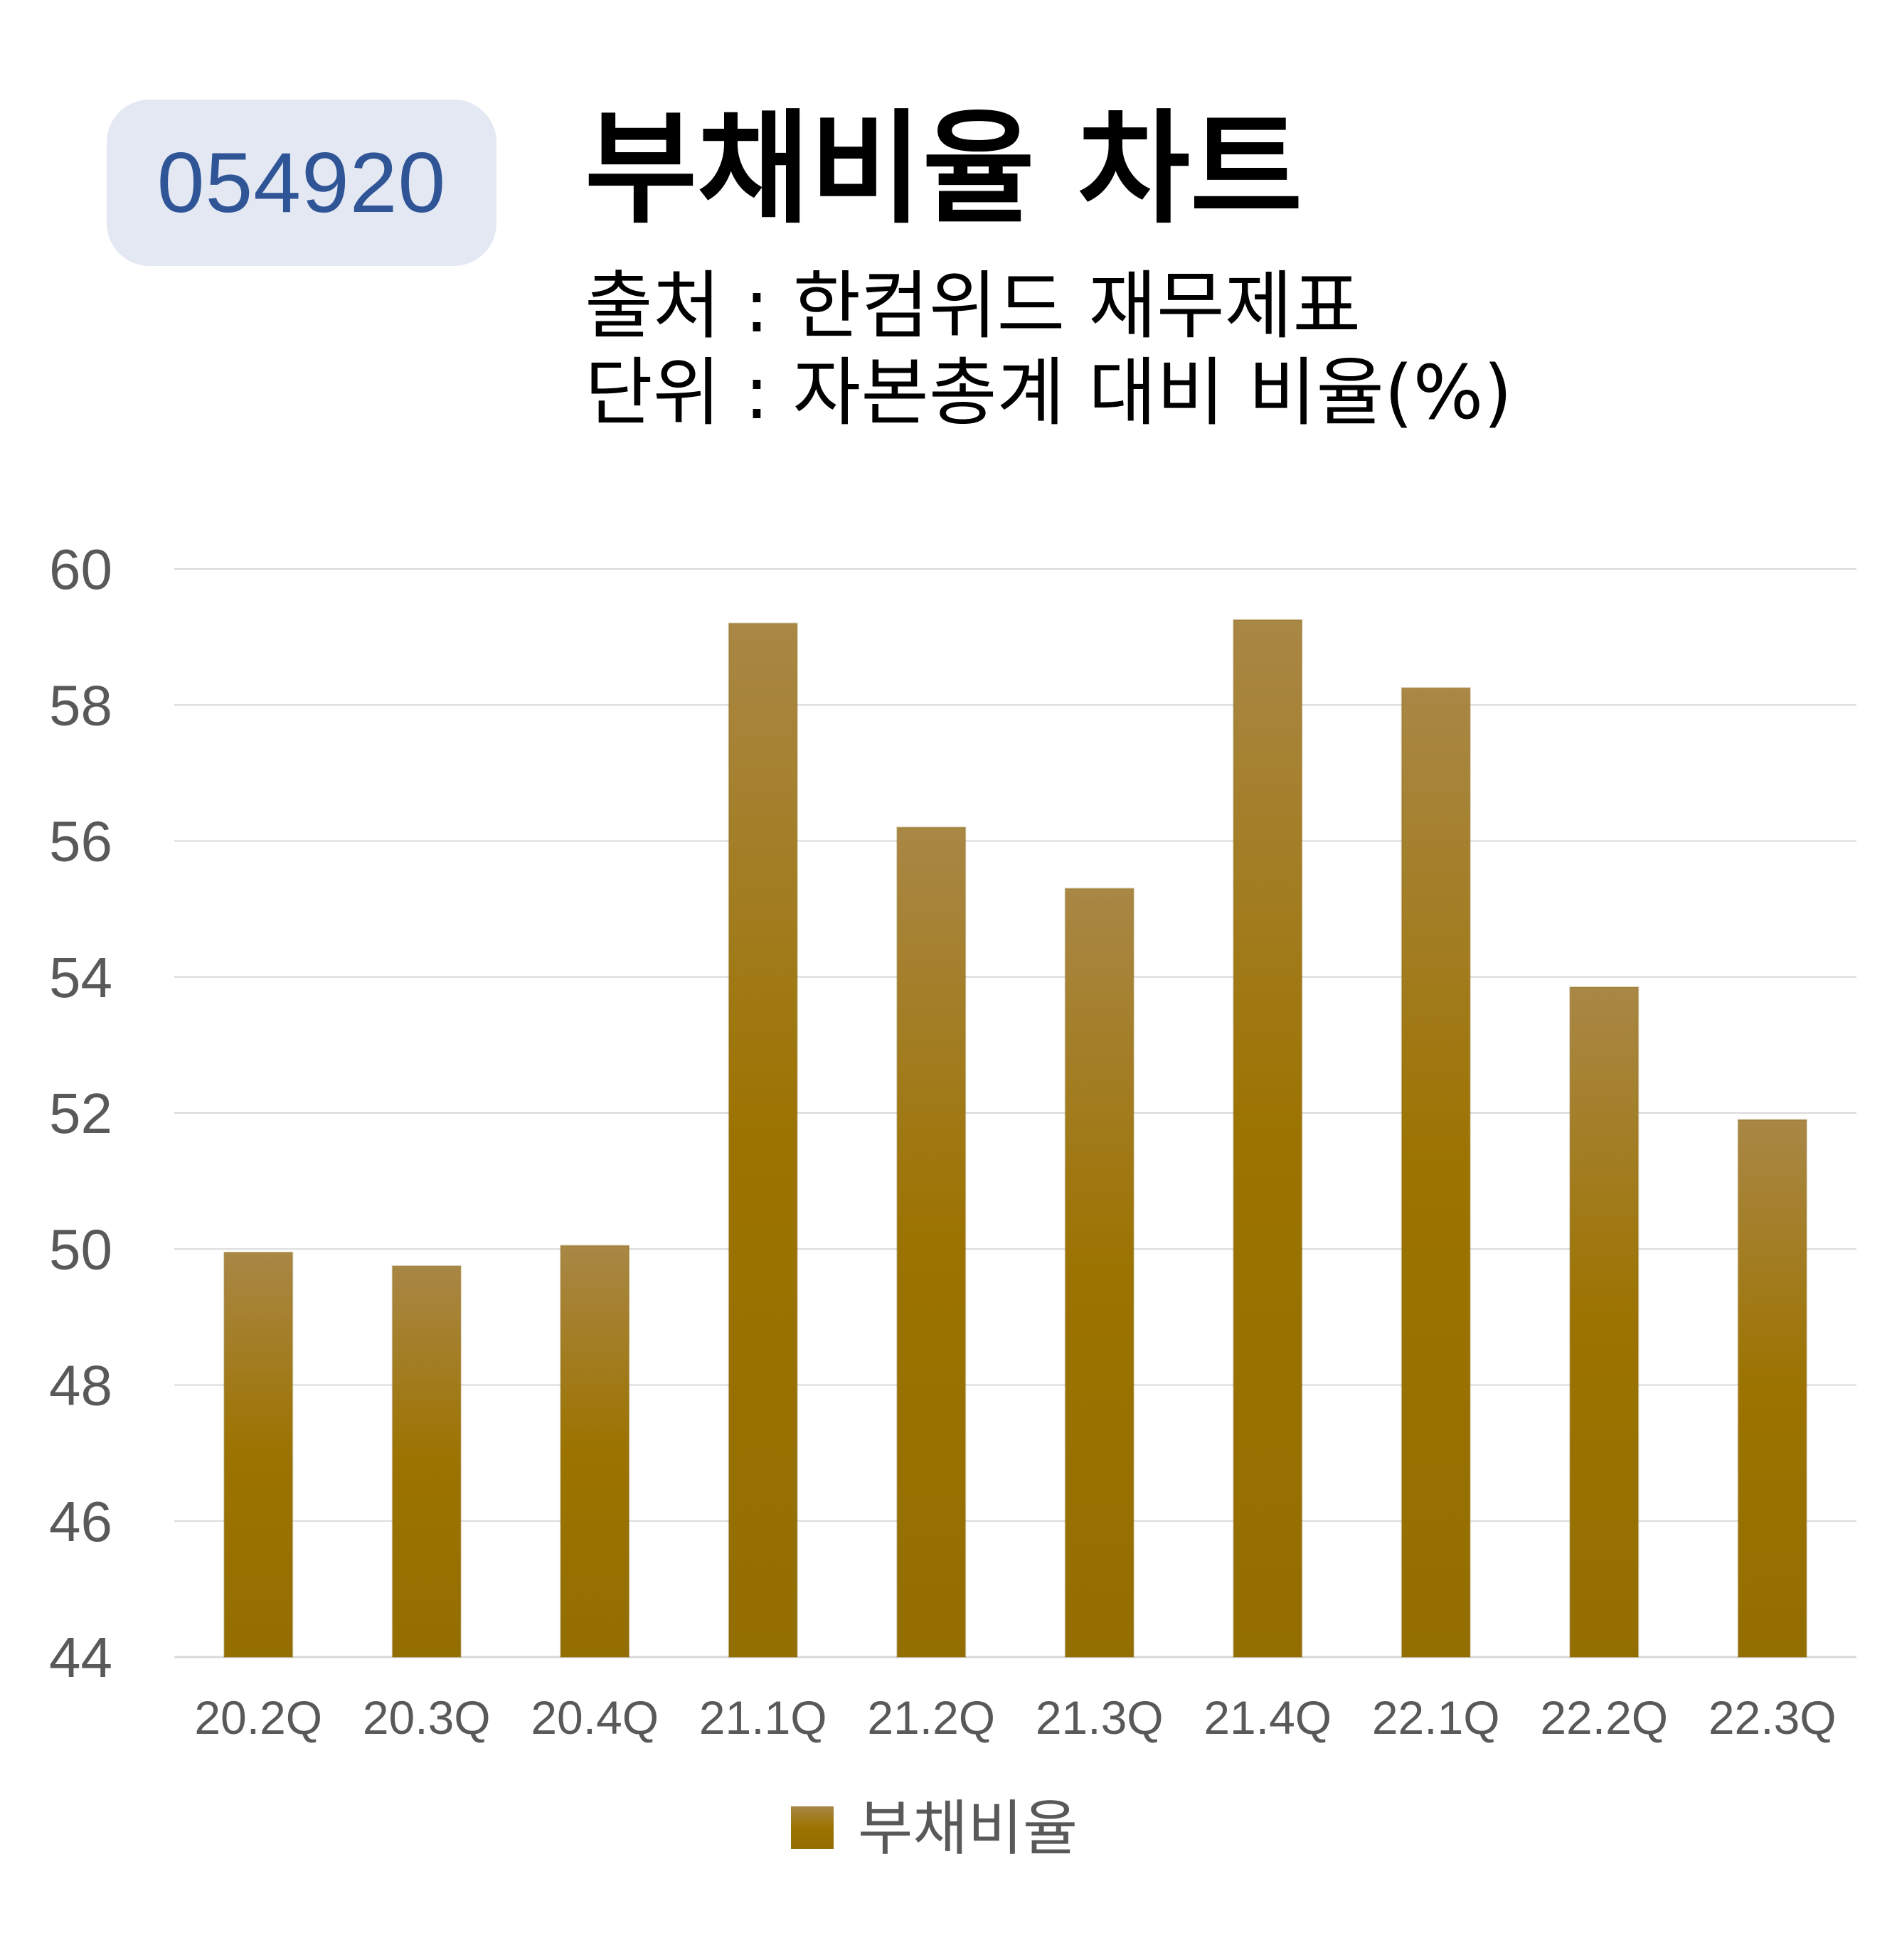 This screenshot has width=1897, height=1960. Describe the element at coordinates (258, 1455) in the screenshot. I see `bar-20.2Q` at that location.